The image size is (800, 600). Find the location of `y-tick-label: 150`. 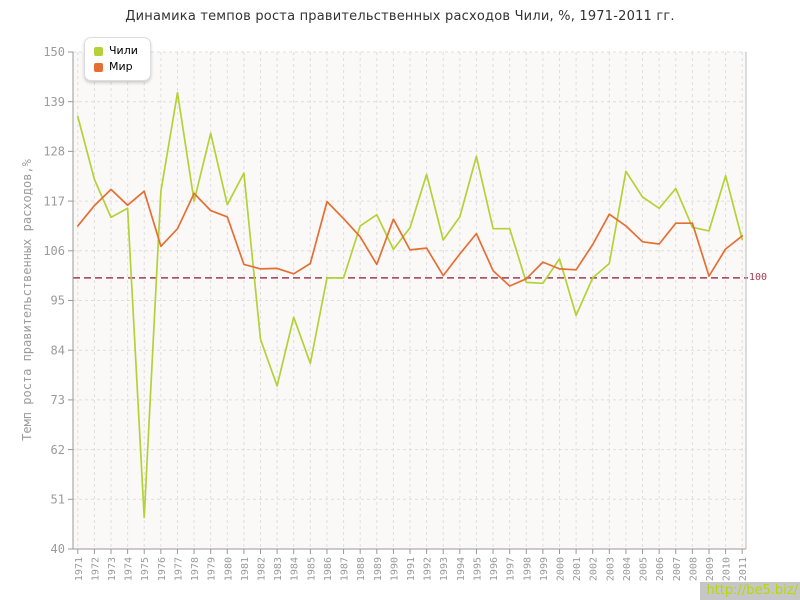

y-tick-label: 150 is located at coordinates (54, 52).